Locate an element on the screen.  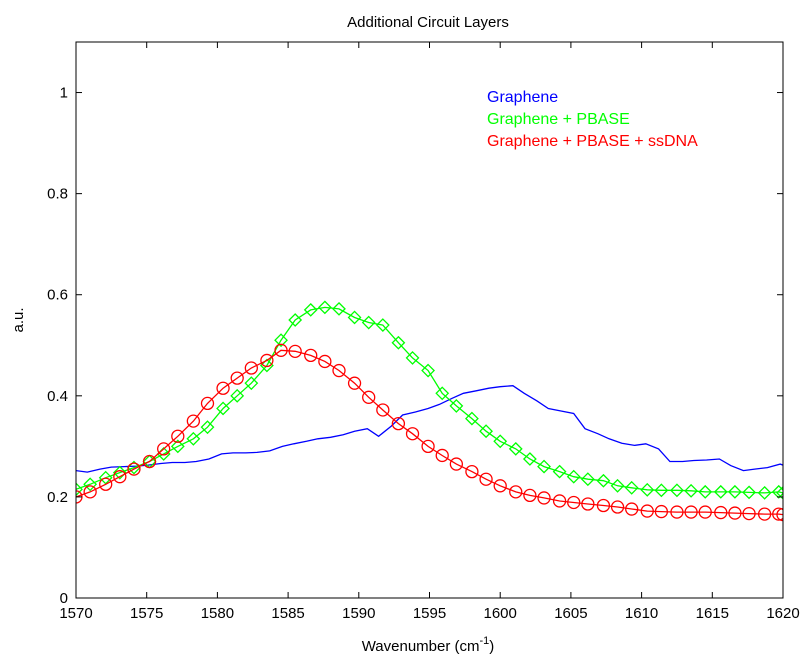
chart-title: Additional Circuit Layers is located at coordinates (428, 22).